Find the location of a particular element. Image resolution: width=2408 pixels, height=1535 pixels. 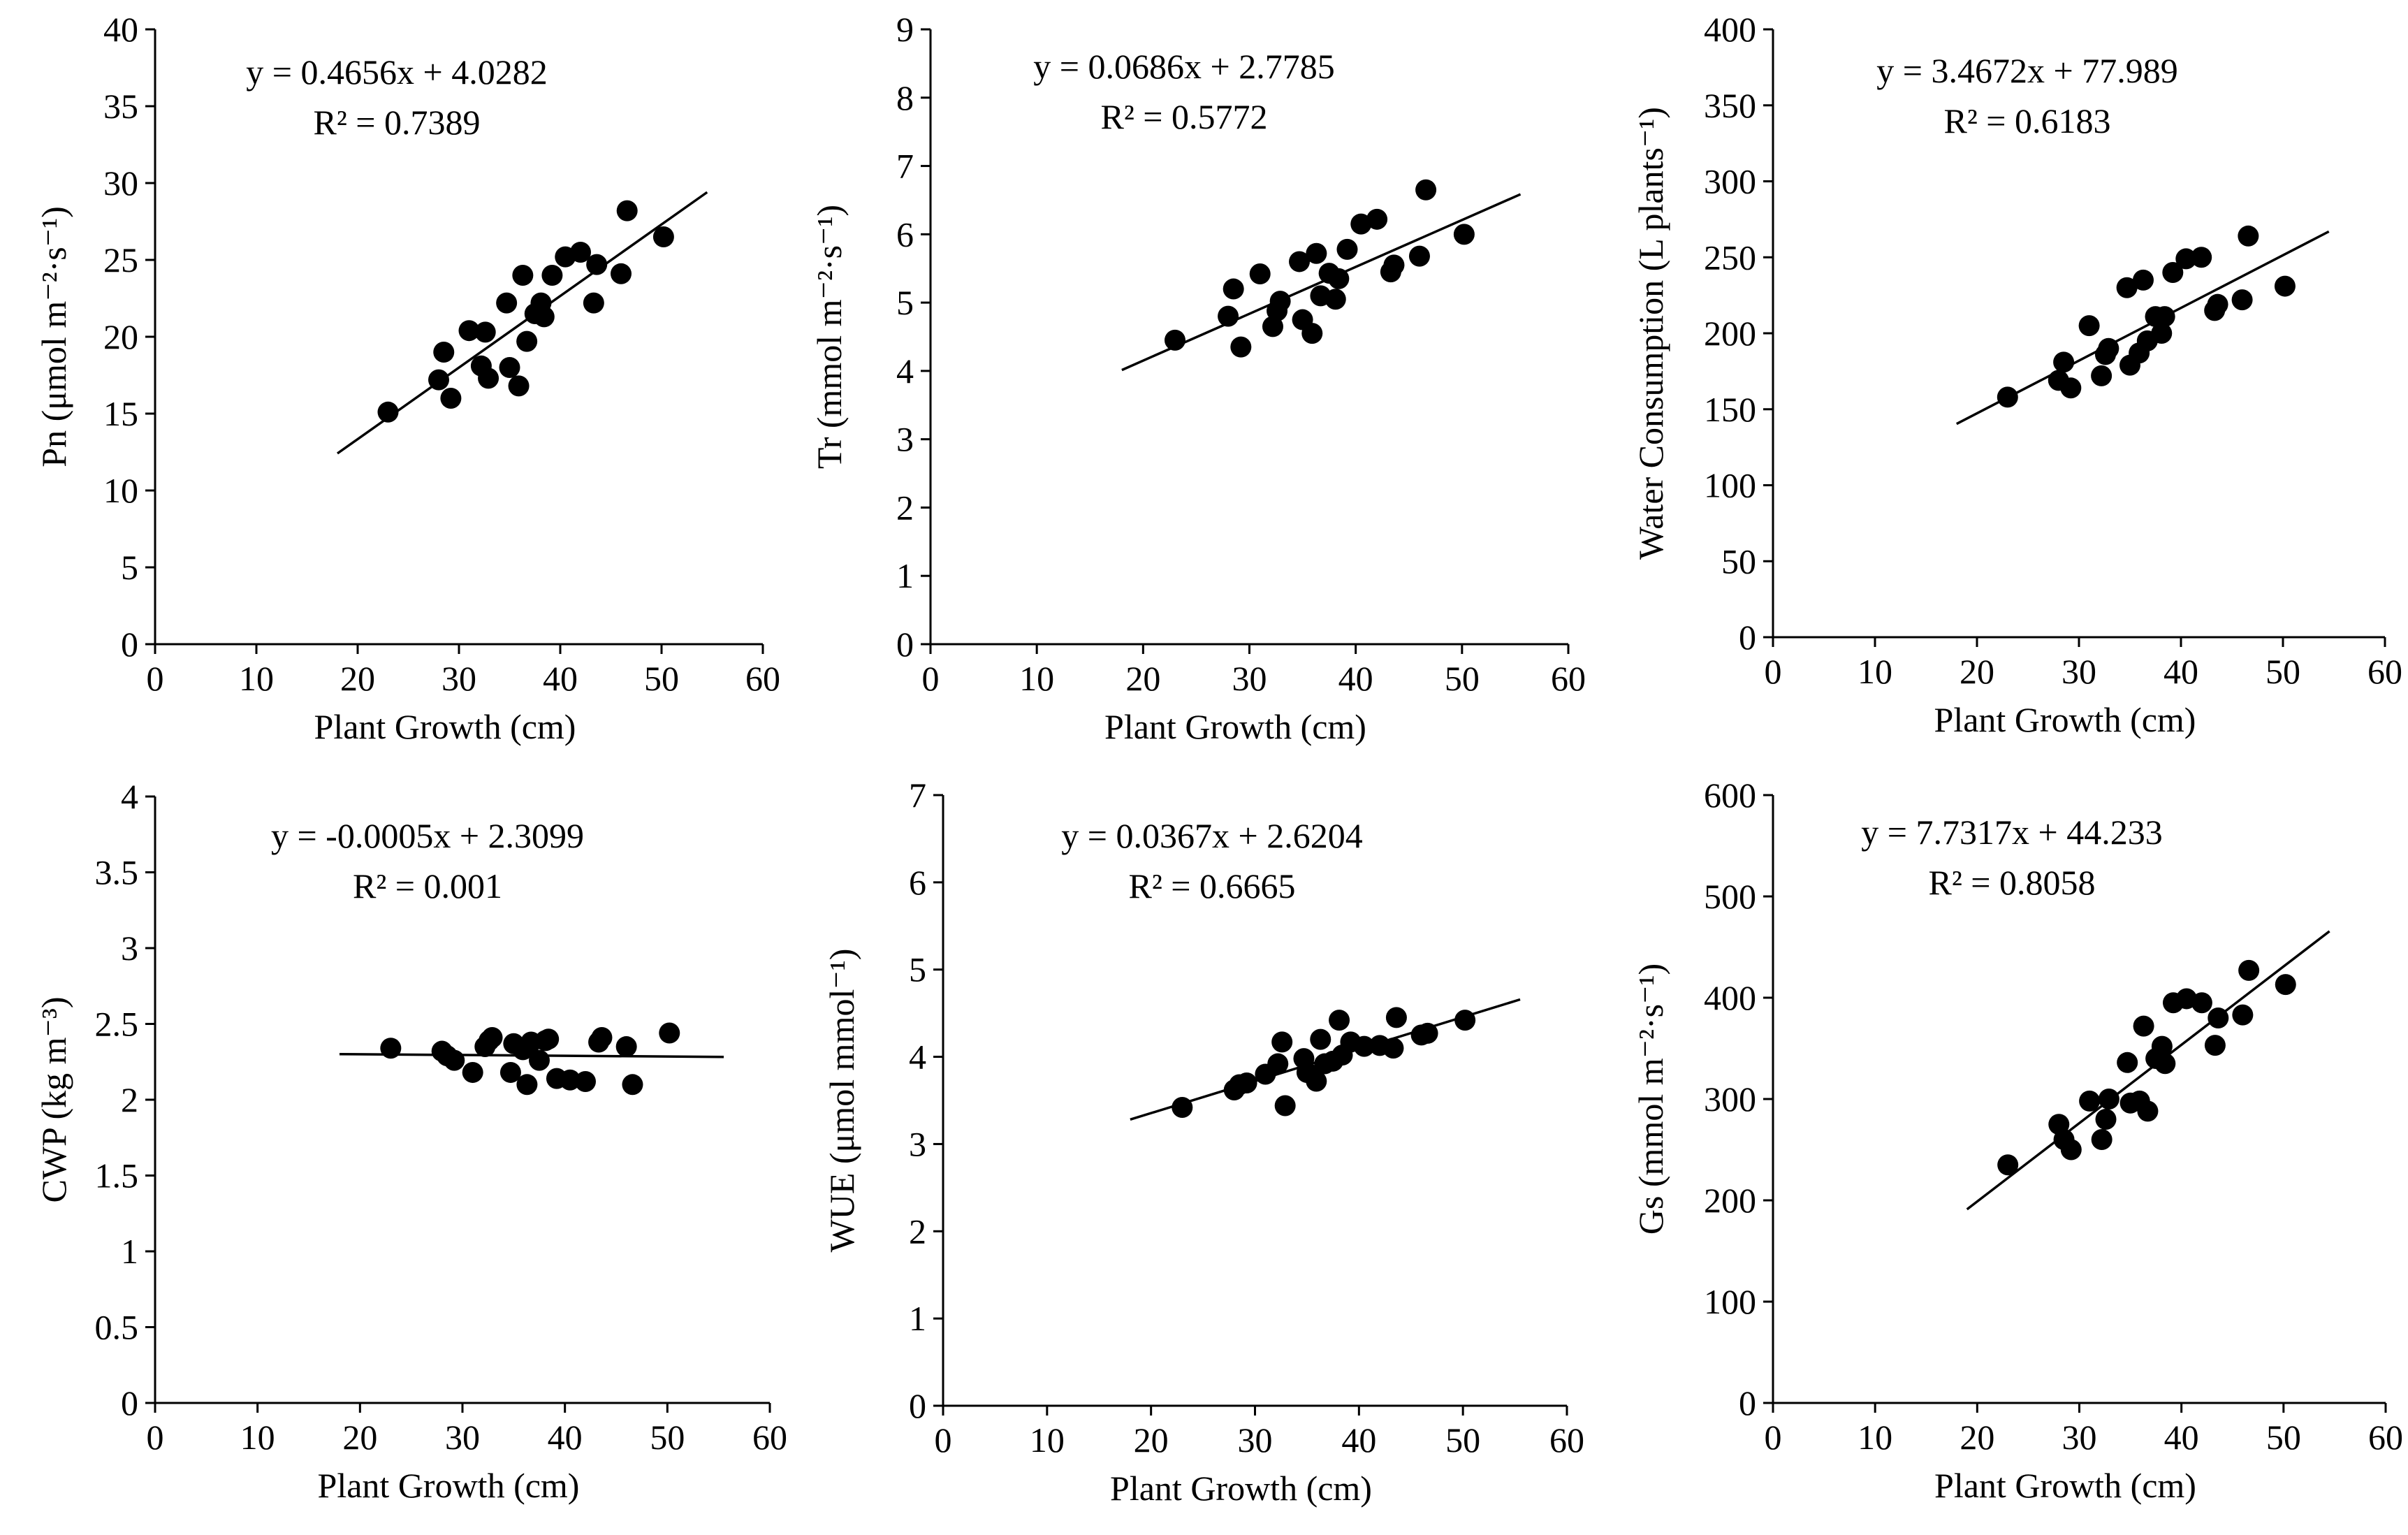

y-tick-label: 10 is located at coordinates (121, 490).